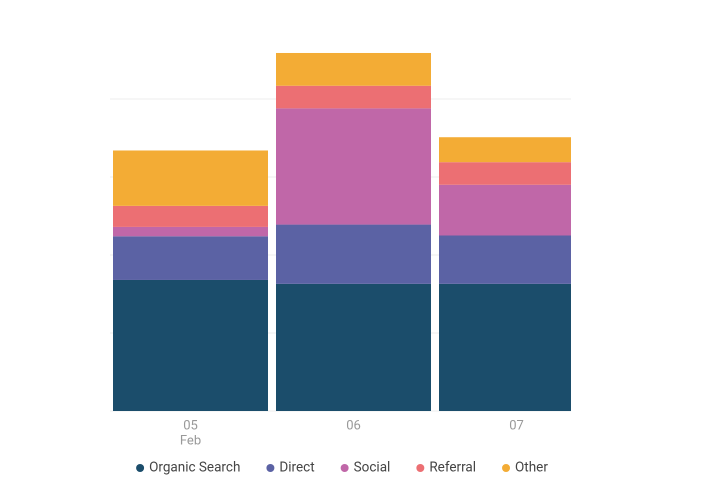 The width and height of the screenshot is (714, 497). What do you see at coordinates (353, 425) in the screenshot?
I see `x-tick-label: 06` at bounding box center [353, 425].